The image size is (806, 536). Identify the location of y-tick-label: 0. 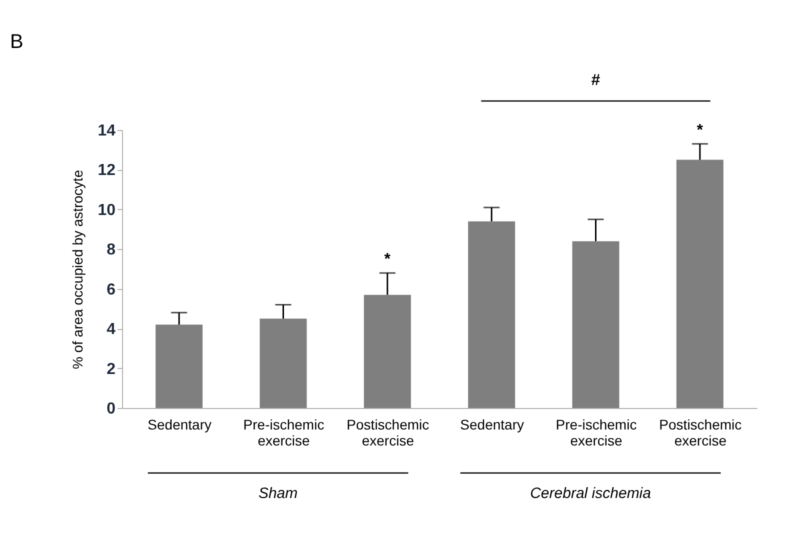
(111, 409).